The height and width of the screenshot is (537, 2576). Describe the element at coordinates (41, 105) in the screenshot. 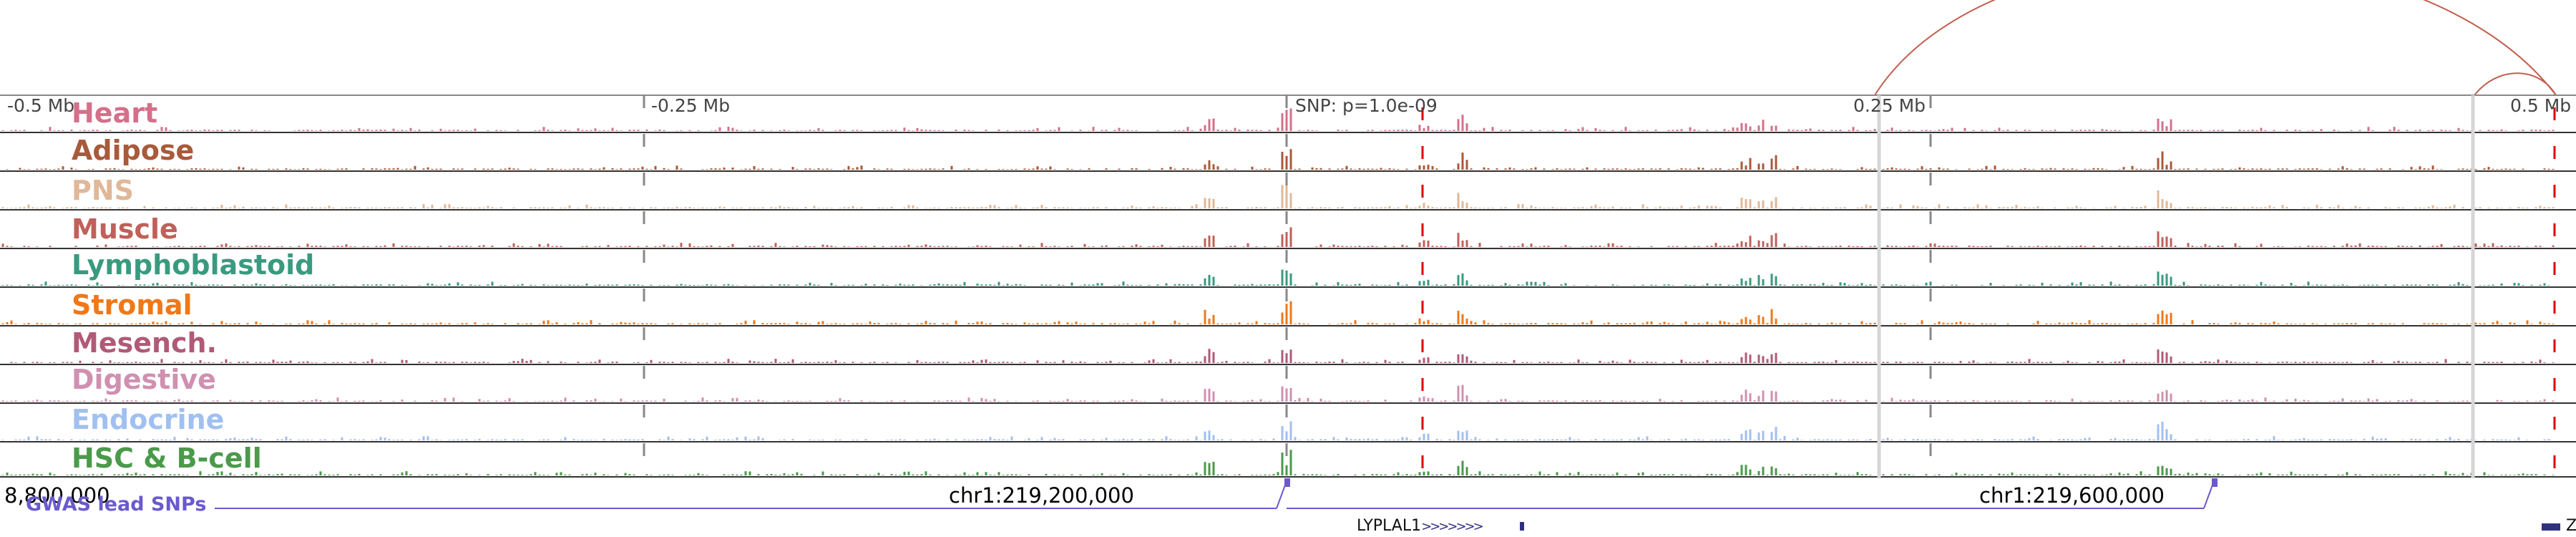

I see `scale-label-minus-0-5mb: -0.5 Mb` at that location.